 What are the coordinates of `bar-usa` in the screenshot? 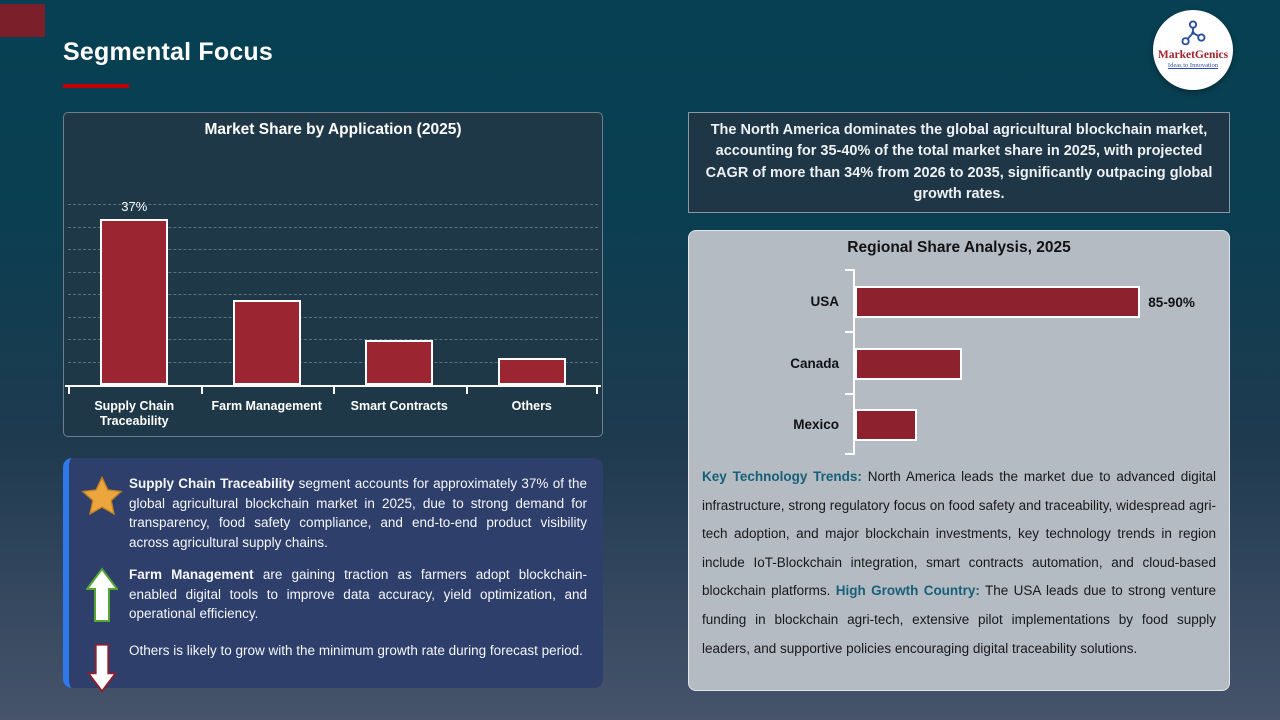 It's located at (998, 302).